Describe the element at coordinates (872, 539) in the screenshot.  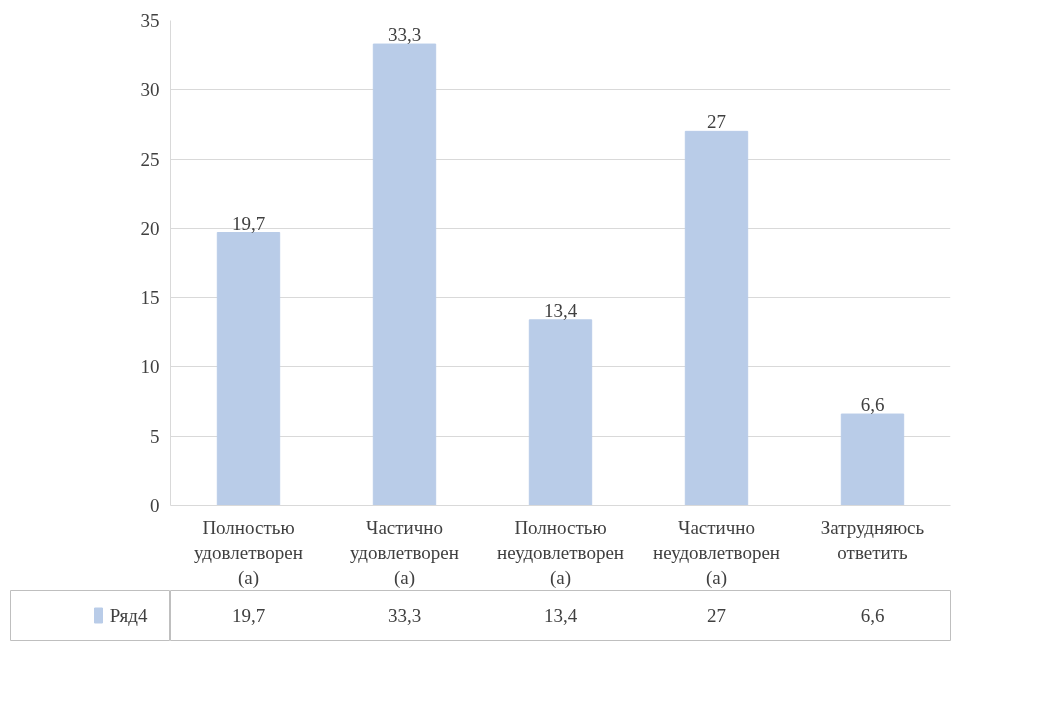
I see `x-tick-label: Затрудняюсь ответить` at that location.